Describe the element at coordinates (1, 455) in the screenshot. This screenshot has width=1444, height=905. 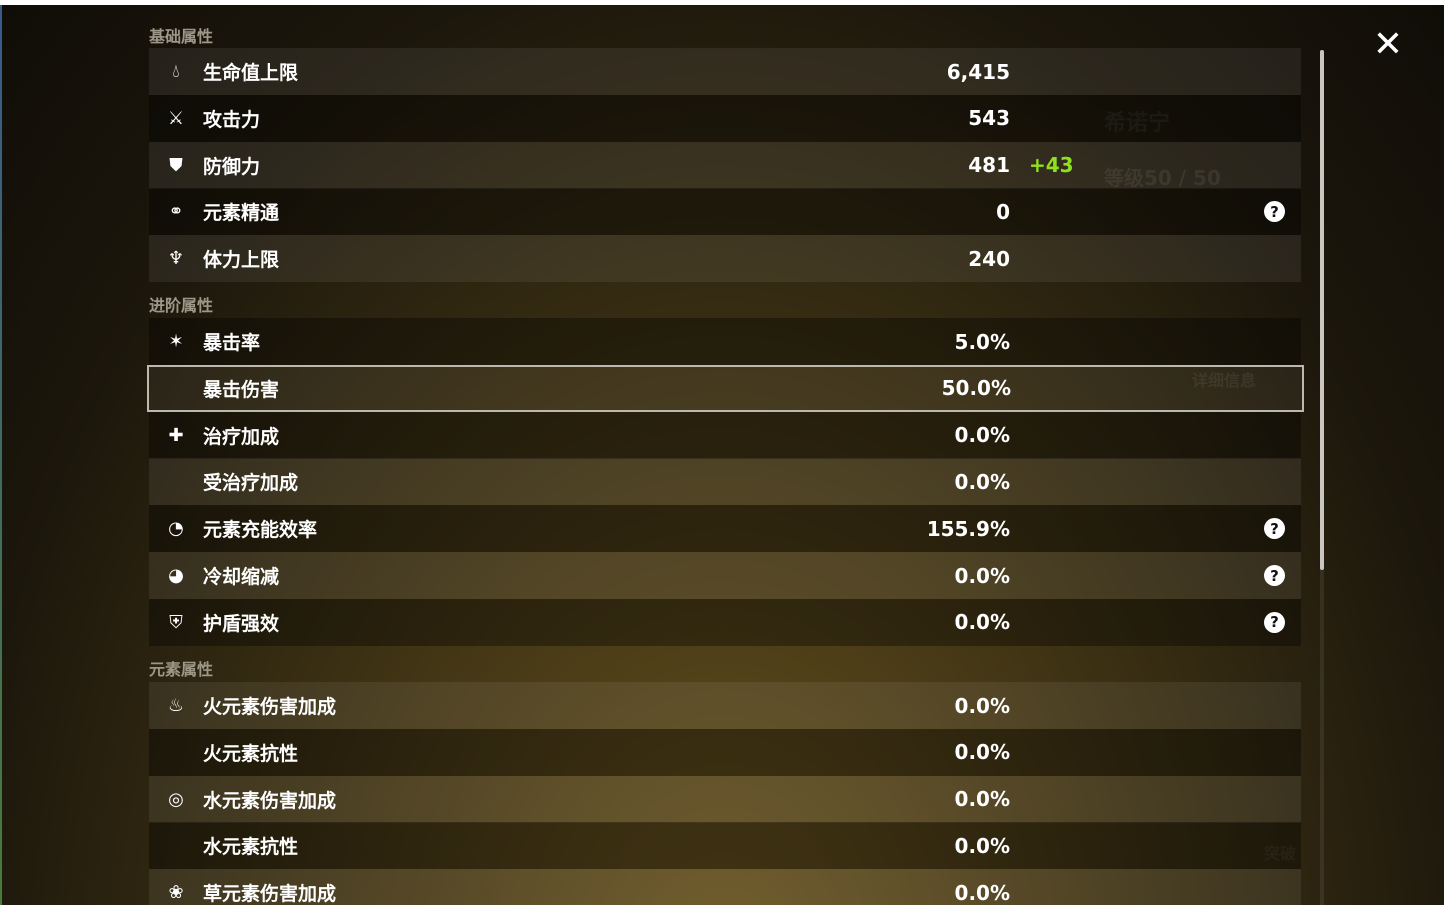
I see `window-edge` at that location.